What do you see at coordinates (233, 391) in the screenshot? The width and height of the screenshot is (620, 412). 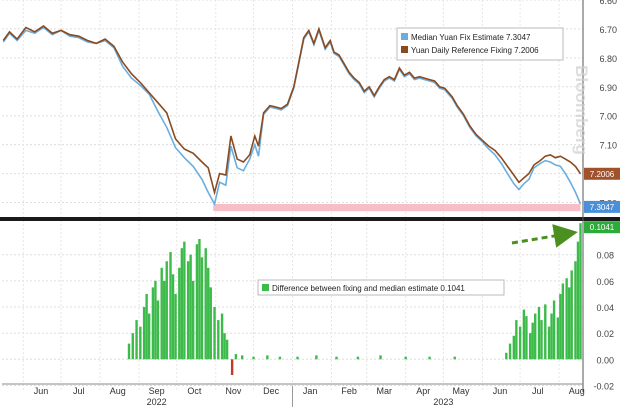 I see `month-label-5: Nov` at bounding box center [233, 391].